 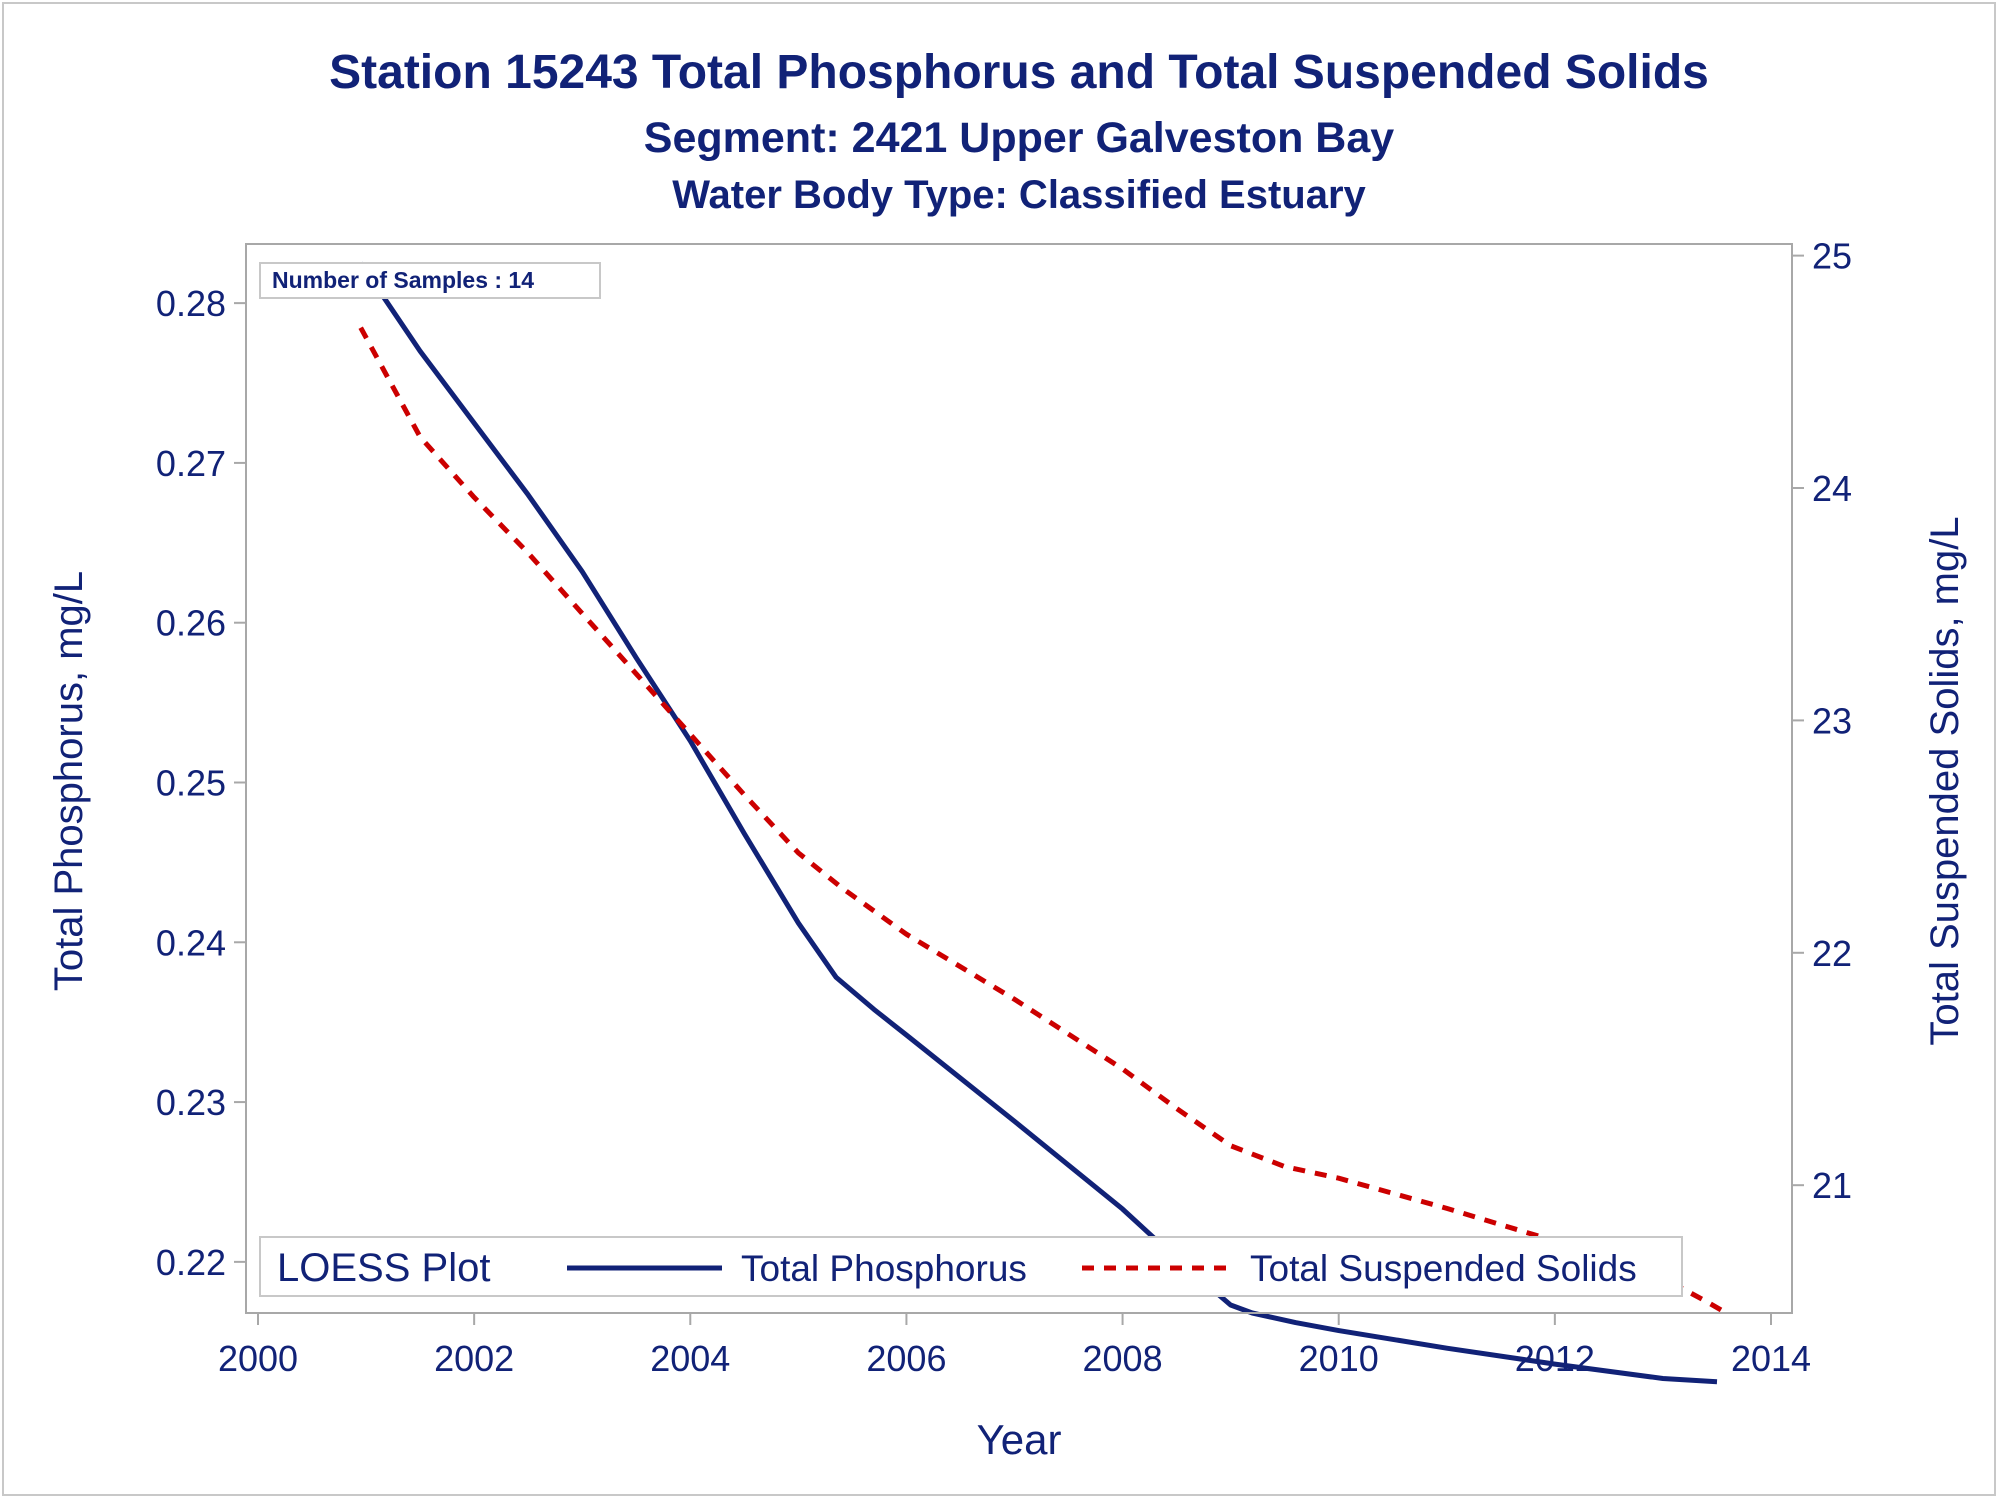 I want to click on x-tick-label: 2010, so click(x=1339, y=1358).